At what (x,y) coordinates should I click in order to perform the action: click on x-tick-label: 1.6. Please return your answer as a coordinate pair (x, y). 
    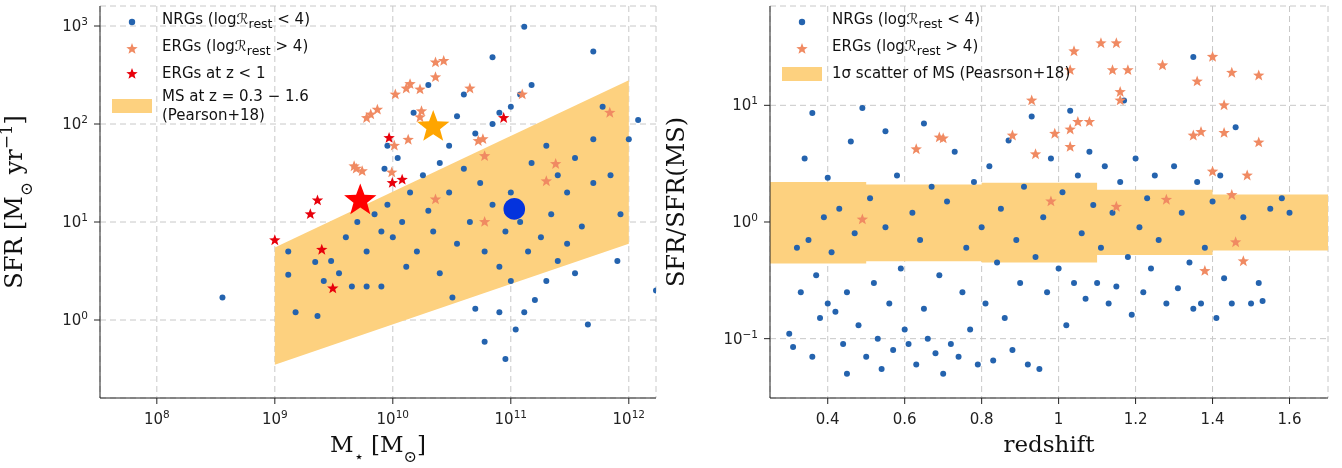
    Looking at the image, I should click on (1289, 419).